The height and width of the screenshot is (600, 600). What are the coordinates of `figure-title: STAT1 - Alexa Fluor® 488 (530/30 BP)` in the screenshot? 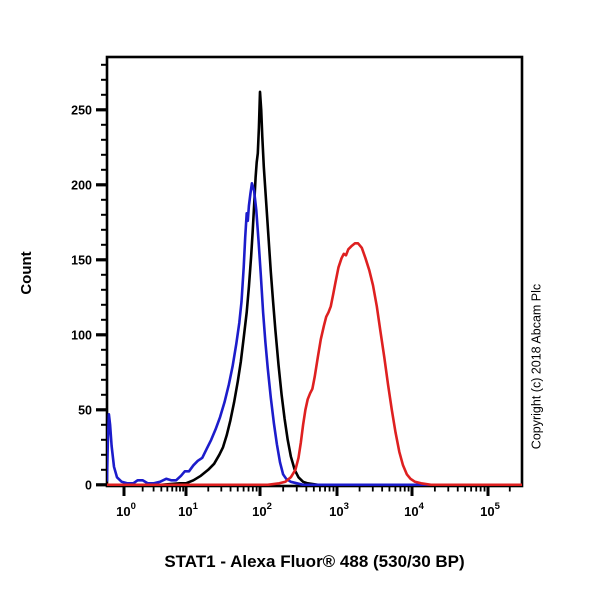 It's located at (314, 561).